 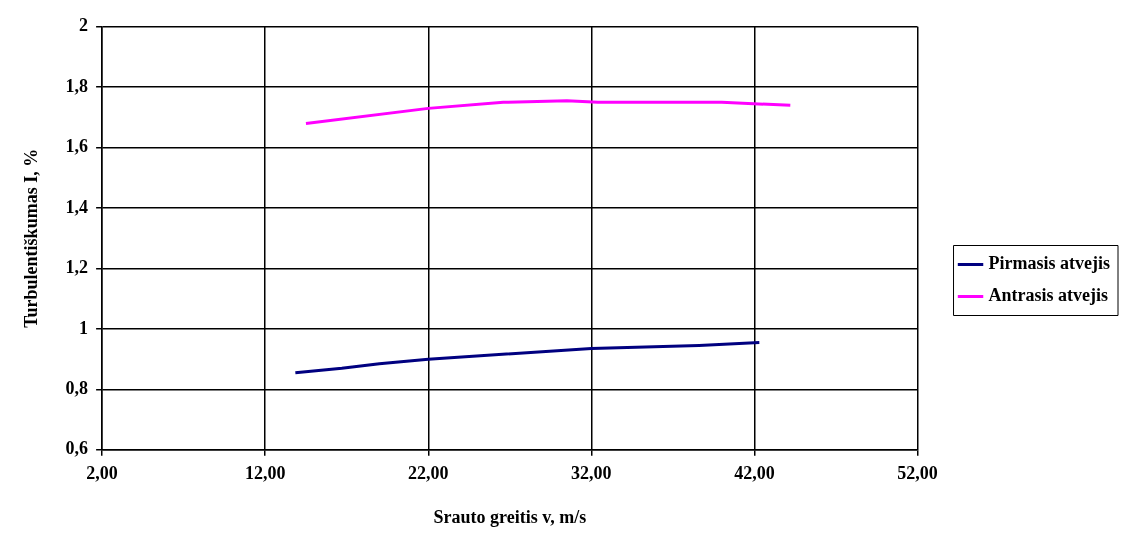 I want to click on y-tick-label: 1,2, so click(x=77, y=267).